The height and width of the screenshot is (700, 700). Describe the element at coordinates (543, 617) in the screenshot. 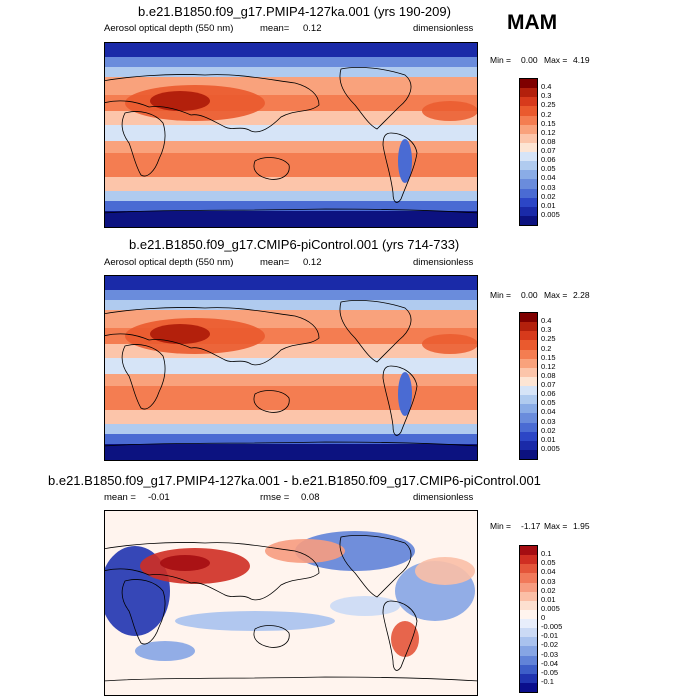

I see `colorbar-tick-label: 0` at that location.